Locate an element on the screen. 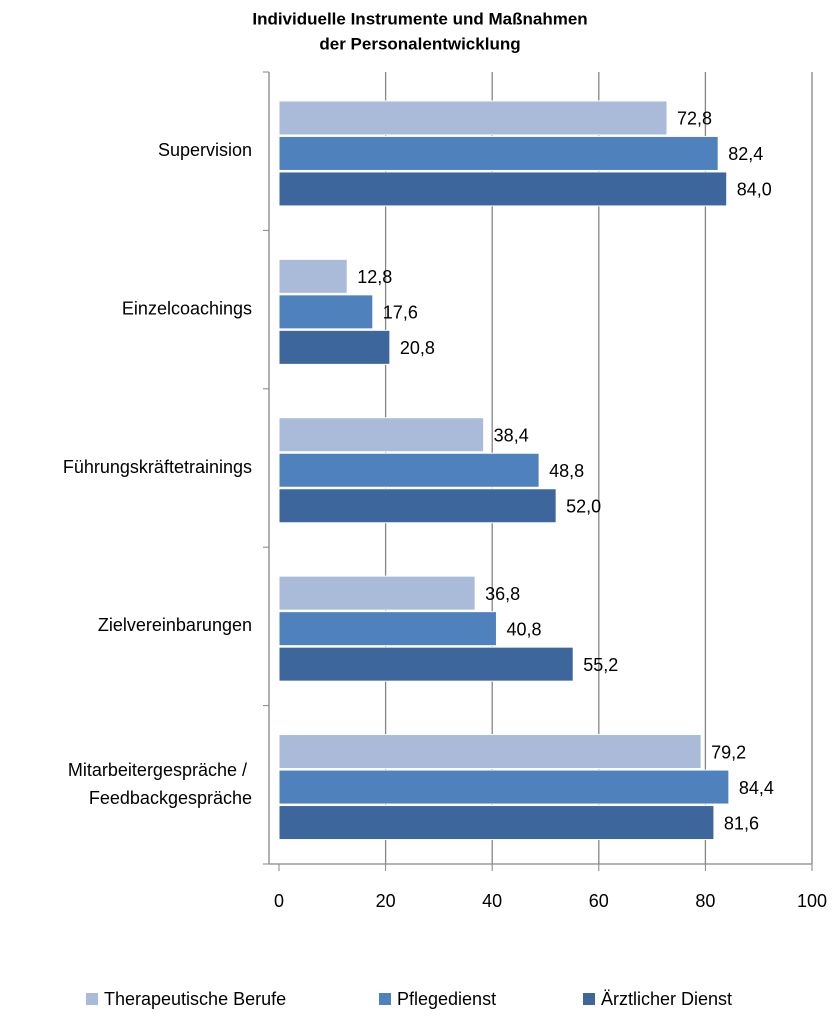 The width and height of the screenshot is (832, 1021). y-tick-label: Einzelcoachings is located at coordinates (187, 308).